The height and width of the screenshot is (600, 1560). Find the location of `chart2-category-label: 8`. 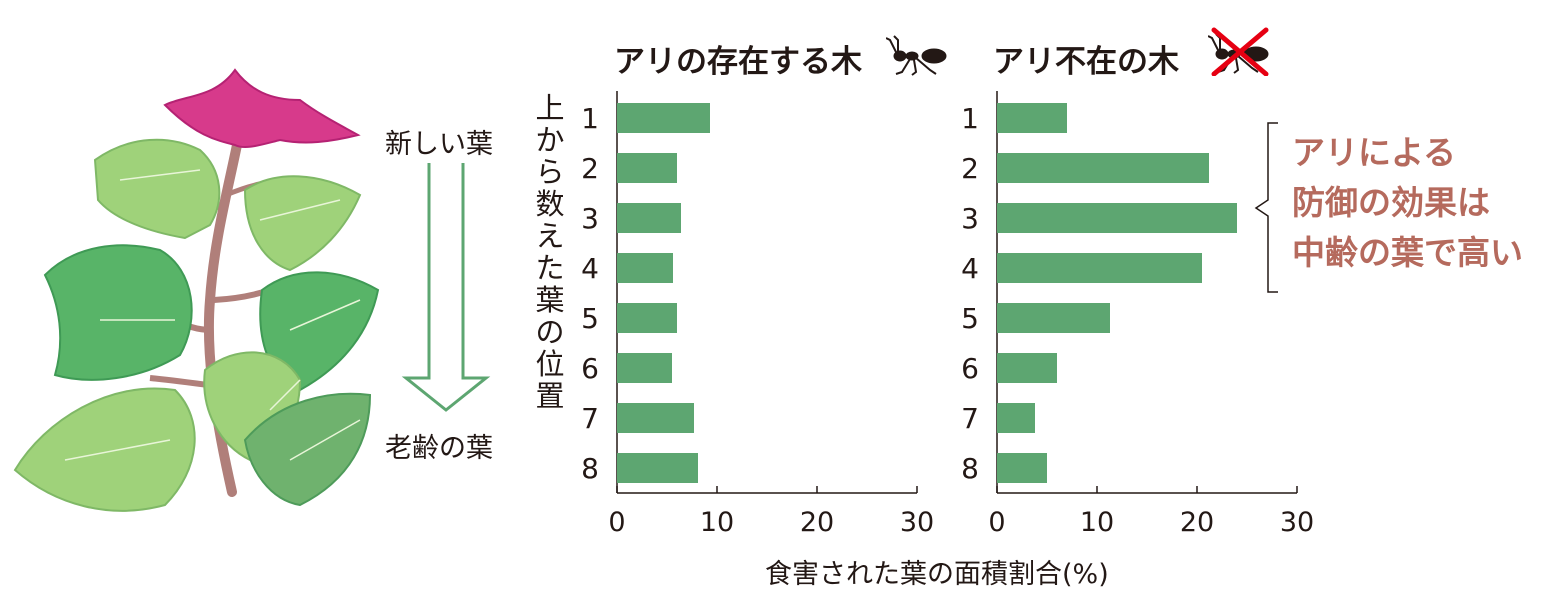

chart2-category-label: 8 is located at coordinates (970, 468).